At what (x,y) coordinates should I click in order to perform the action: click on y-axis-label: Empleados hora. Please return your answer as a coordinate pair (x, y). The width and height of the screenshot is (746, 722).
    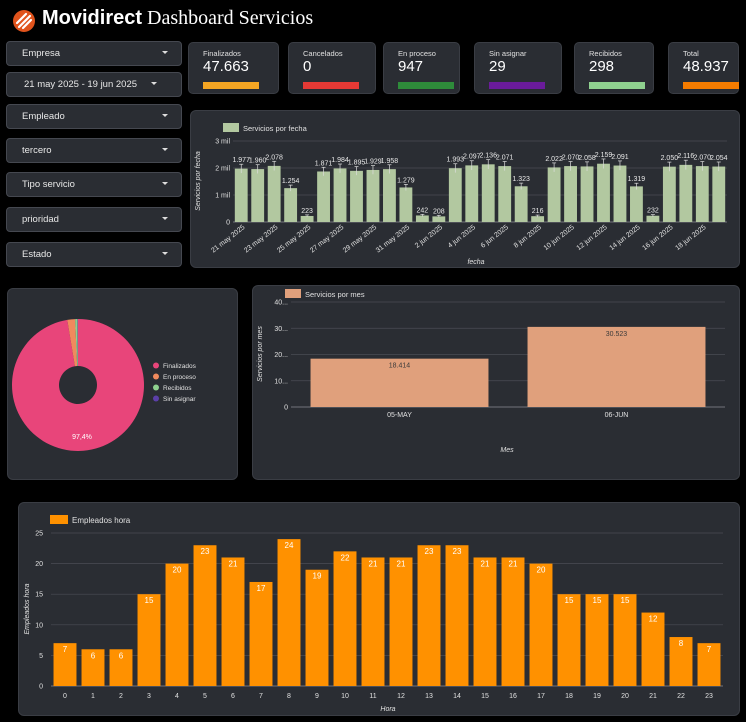
    Looking at the image, I should click on (27, 608).